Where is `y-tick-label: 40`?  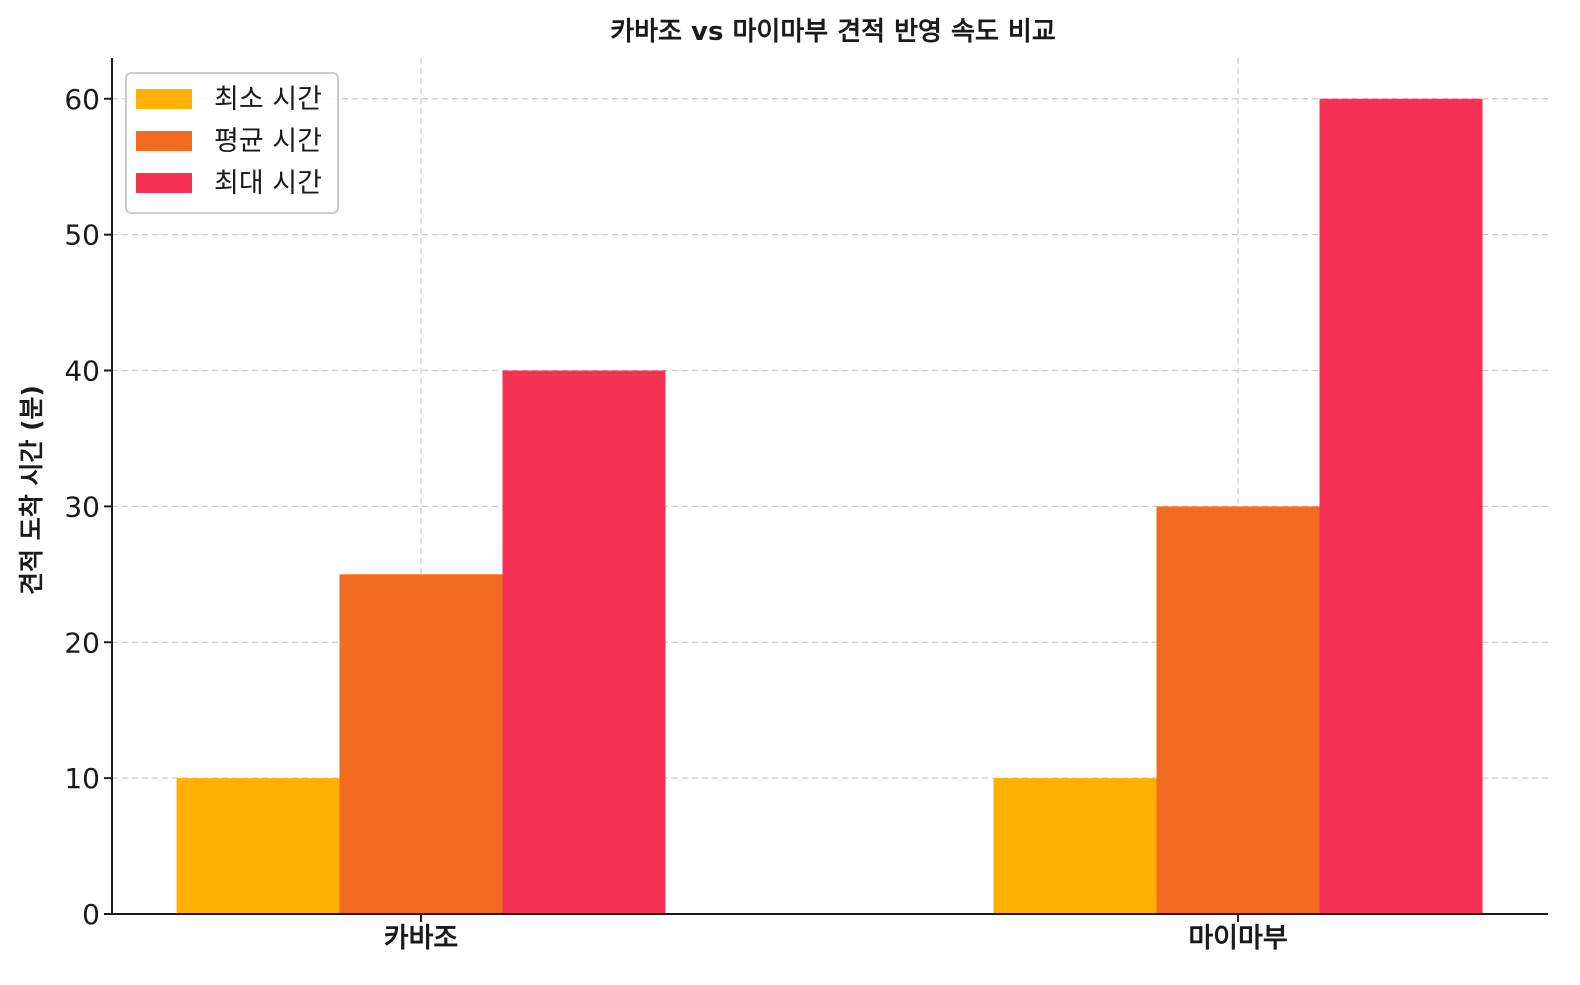 y-tick-label: 40 is located at coordinates (82, 371).